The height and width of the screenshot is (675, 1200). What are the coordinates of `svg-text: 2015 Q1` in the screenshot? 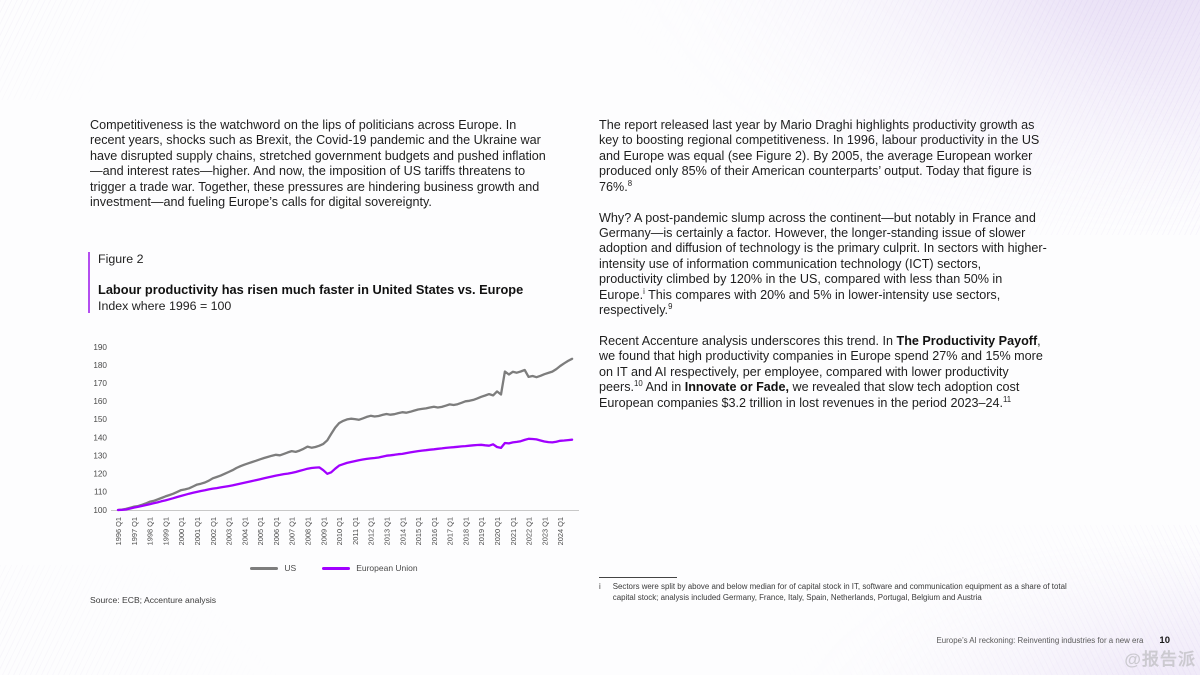 It's located at (418, 531).